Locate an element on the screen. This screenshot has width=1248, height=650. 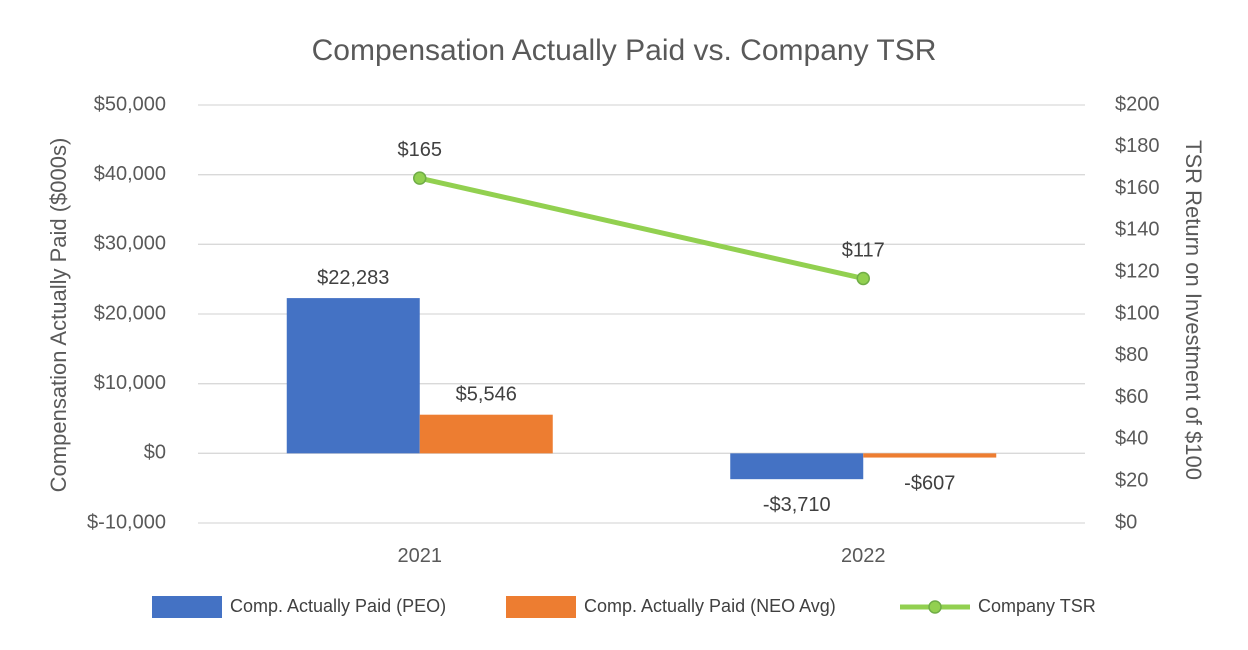
right-axis-ticks: $200 $180 $160 $140 $120 $100 $80 $60 $40 $20 $0 is located at coordinates (1137, 313).